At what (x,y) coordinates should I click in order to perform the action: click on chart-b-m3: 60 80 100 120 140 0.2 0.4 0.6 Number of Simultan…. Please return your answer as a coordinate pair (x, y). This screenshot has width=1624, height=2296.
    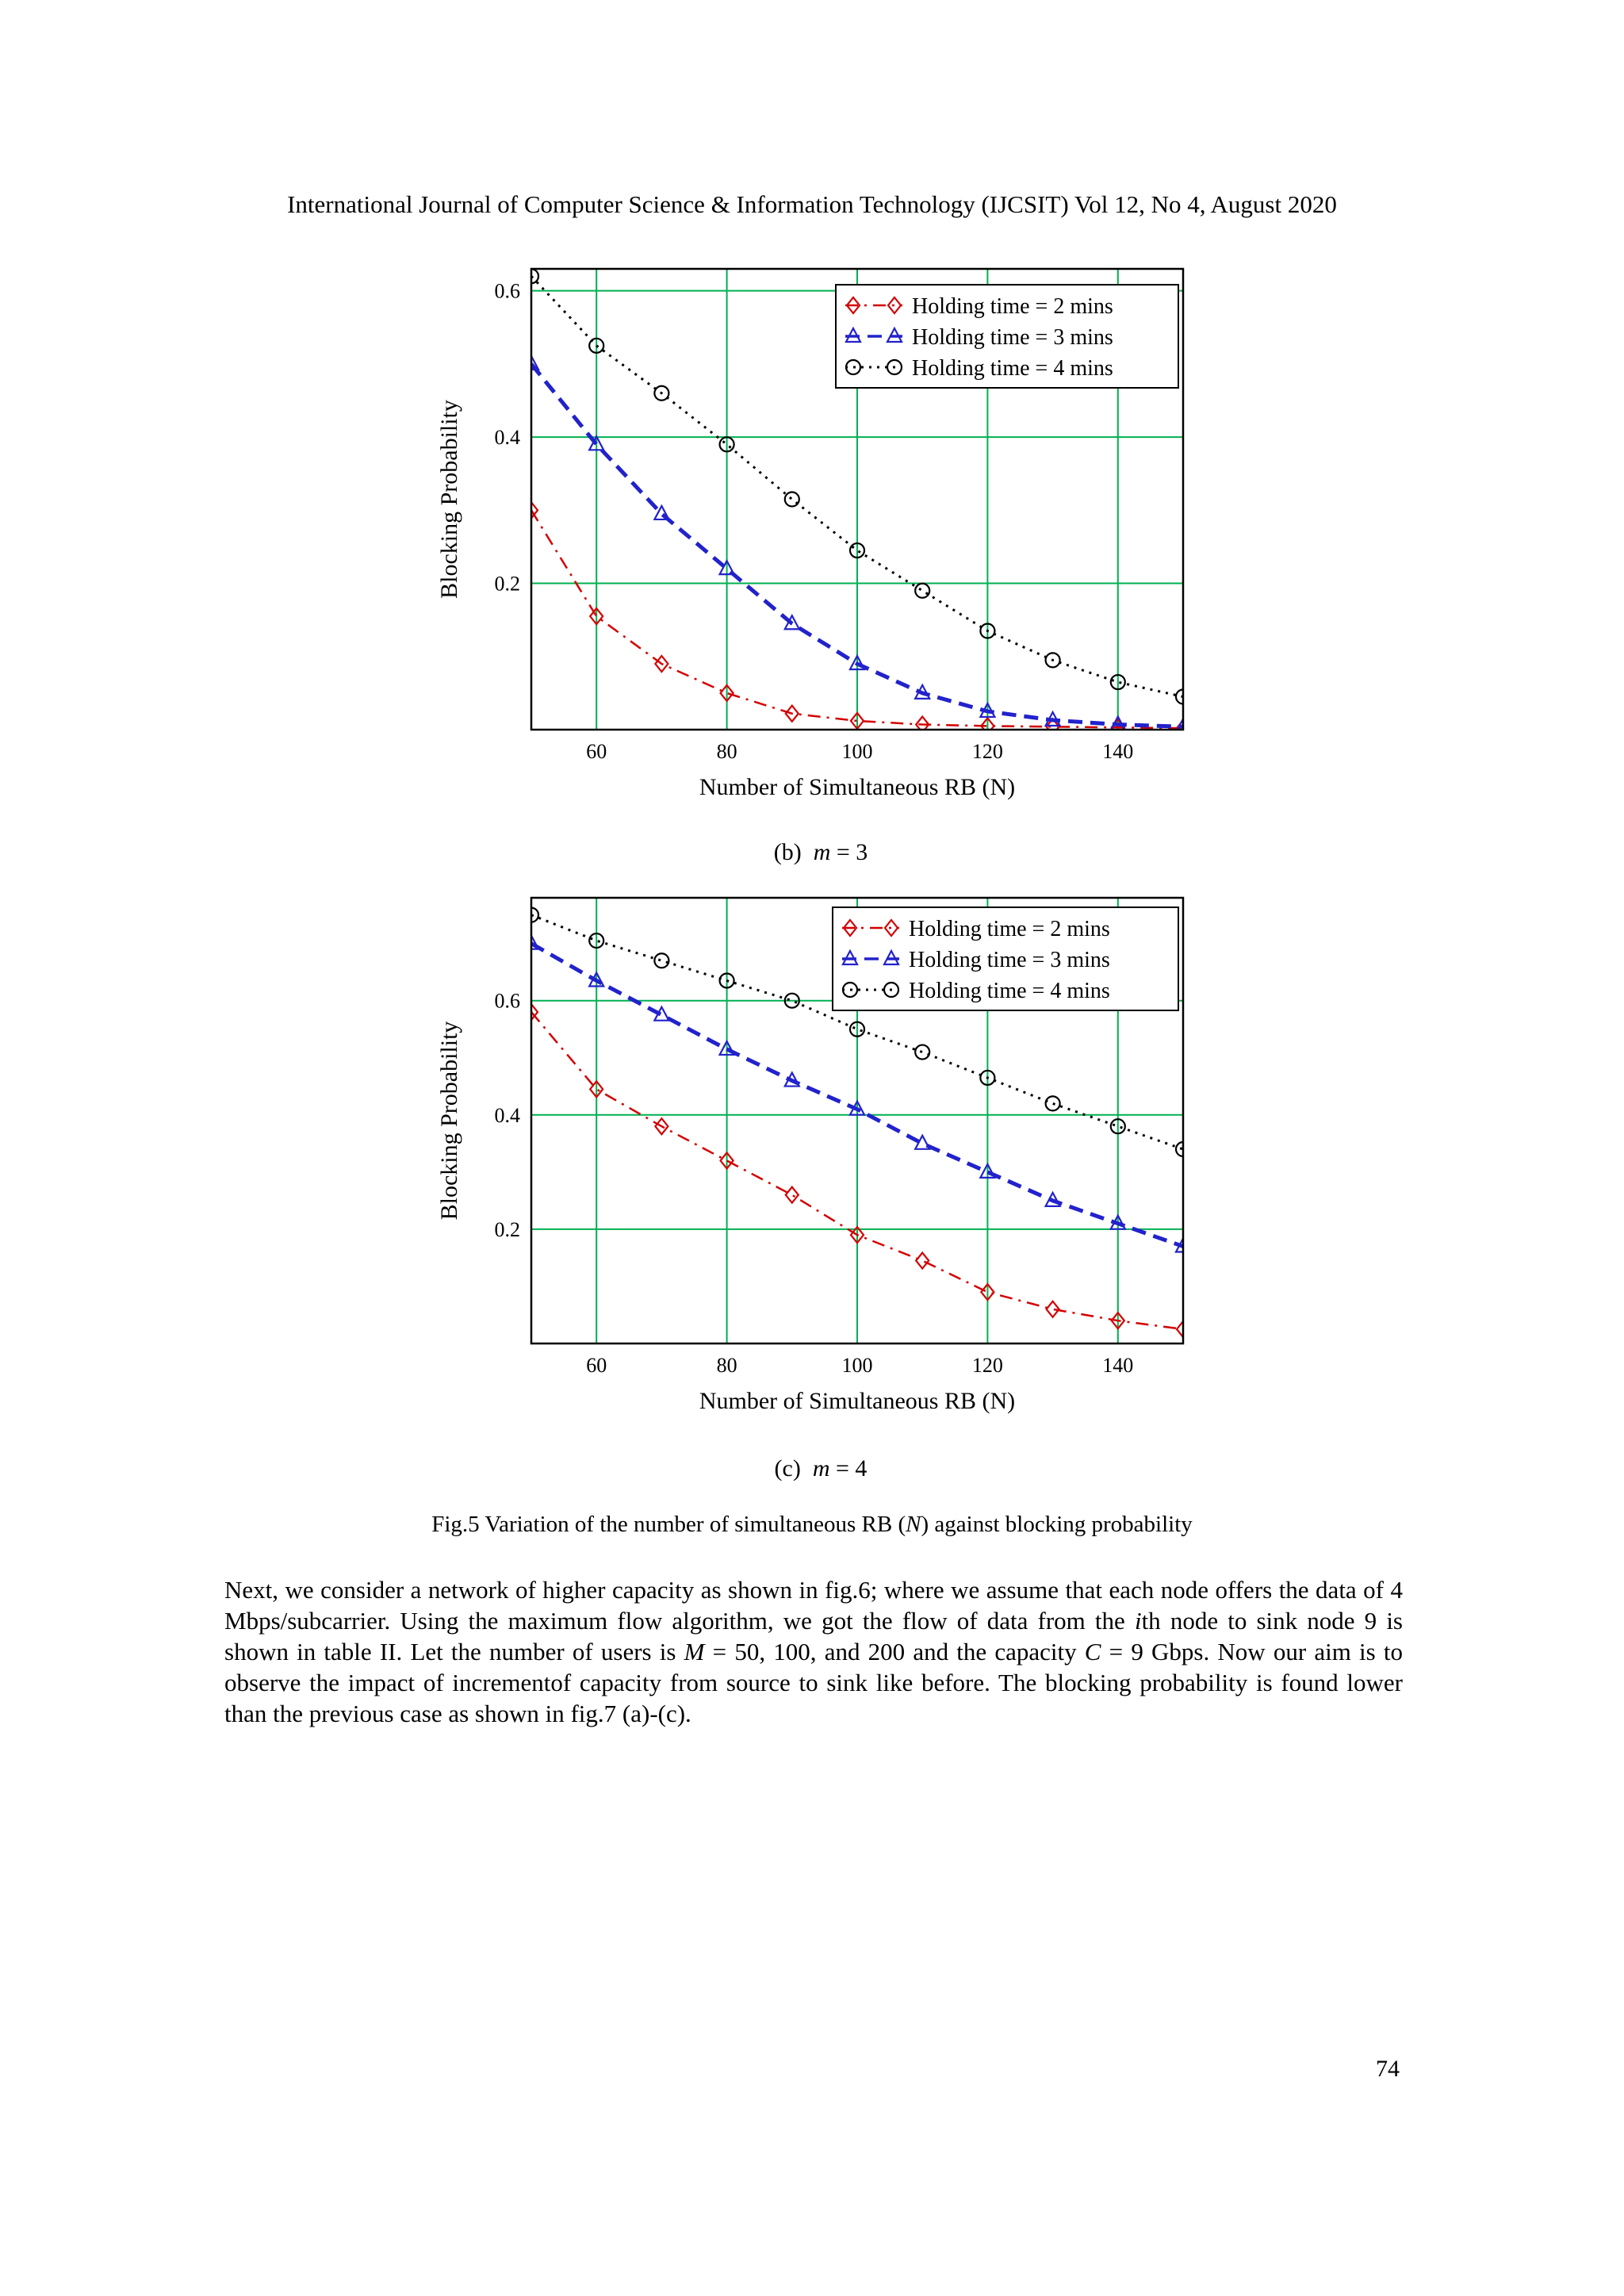
    Looking at the image, I should click on (810, 533).